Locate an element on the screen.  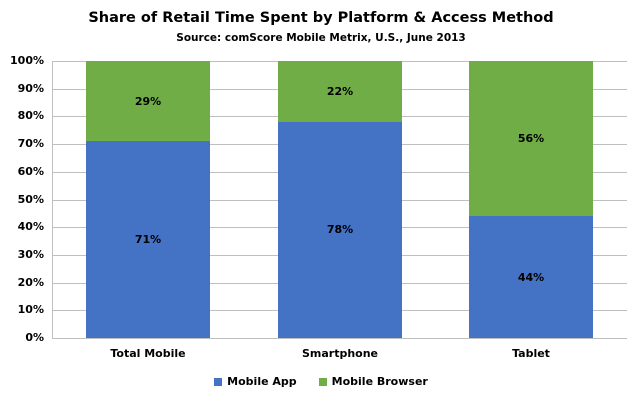
bar-segment-mobile-app: 71% is located at coordinates (148, 239).